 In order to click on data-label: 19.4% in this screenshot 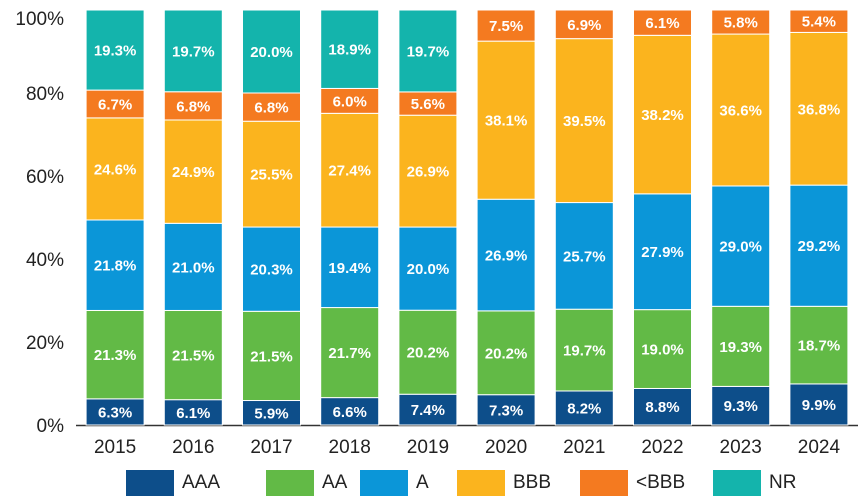, I will do `click(349, 268)`.